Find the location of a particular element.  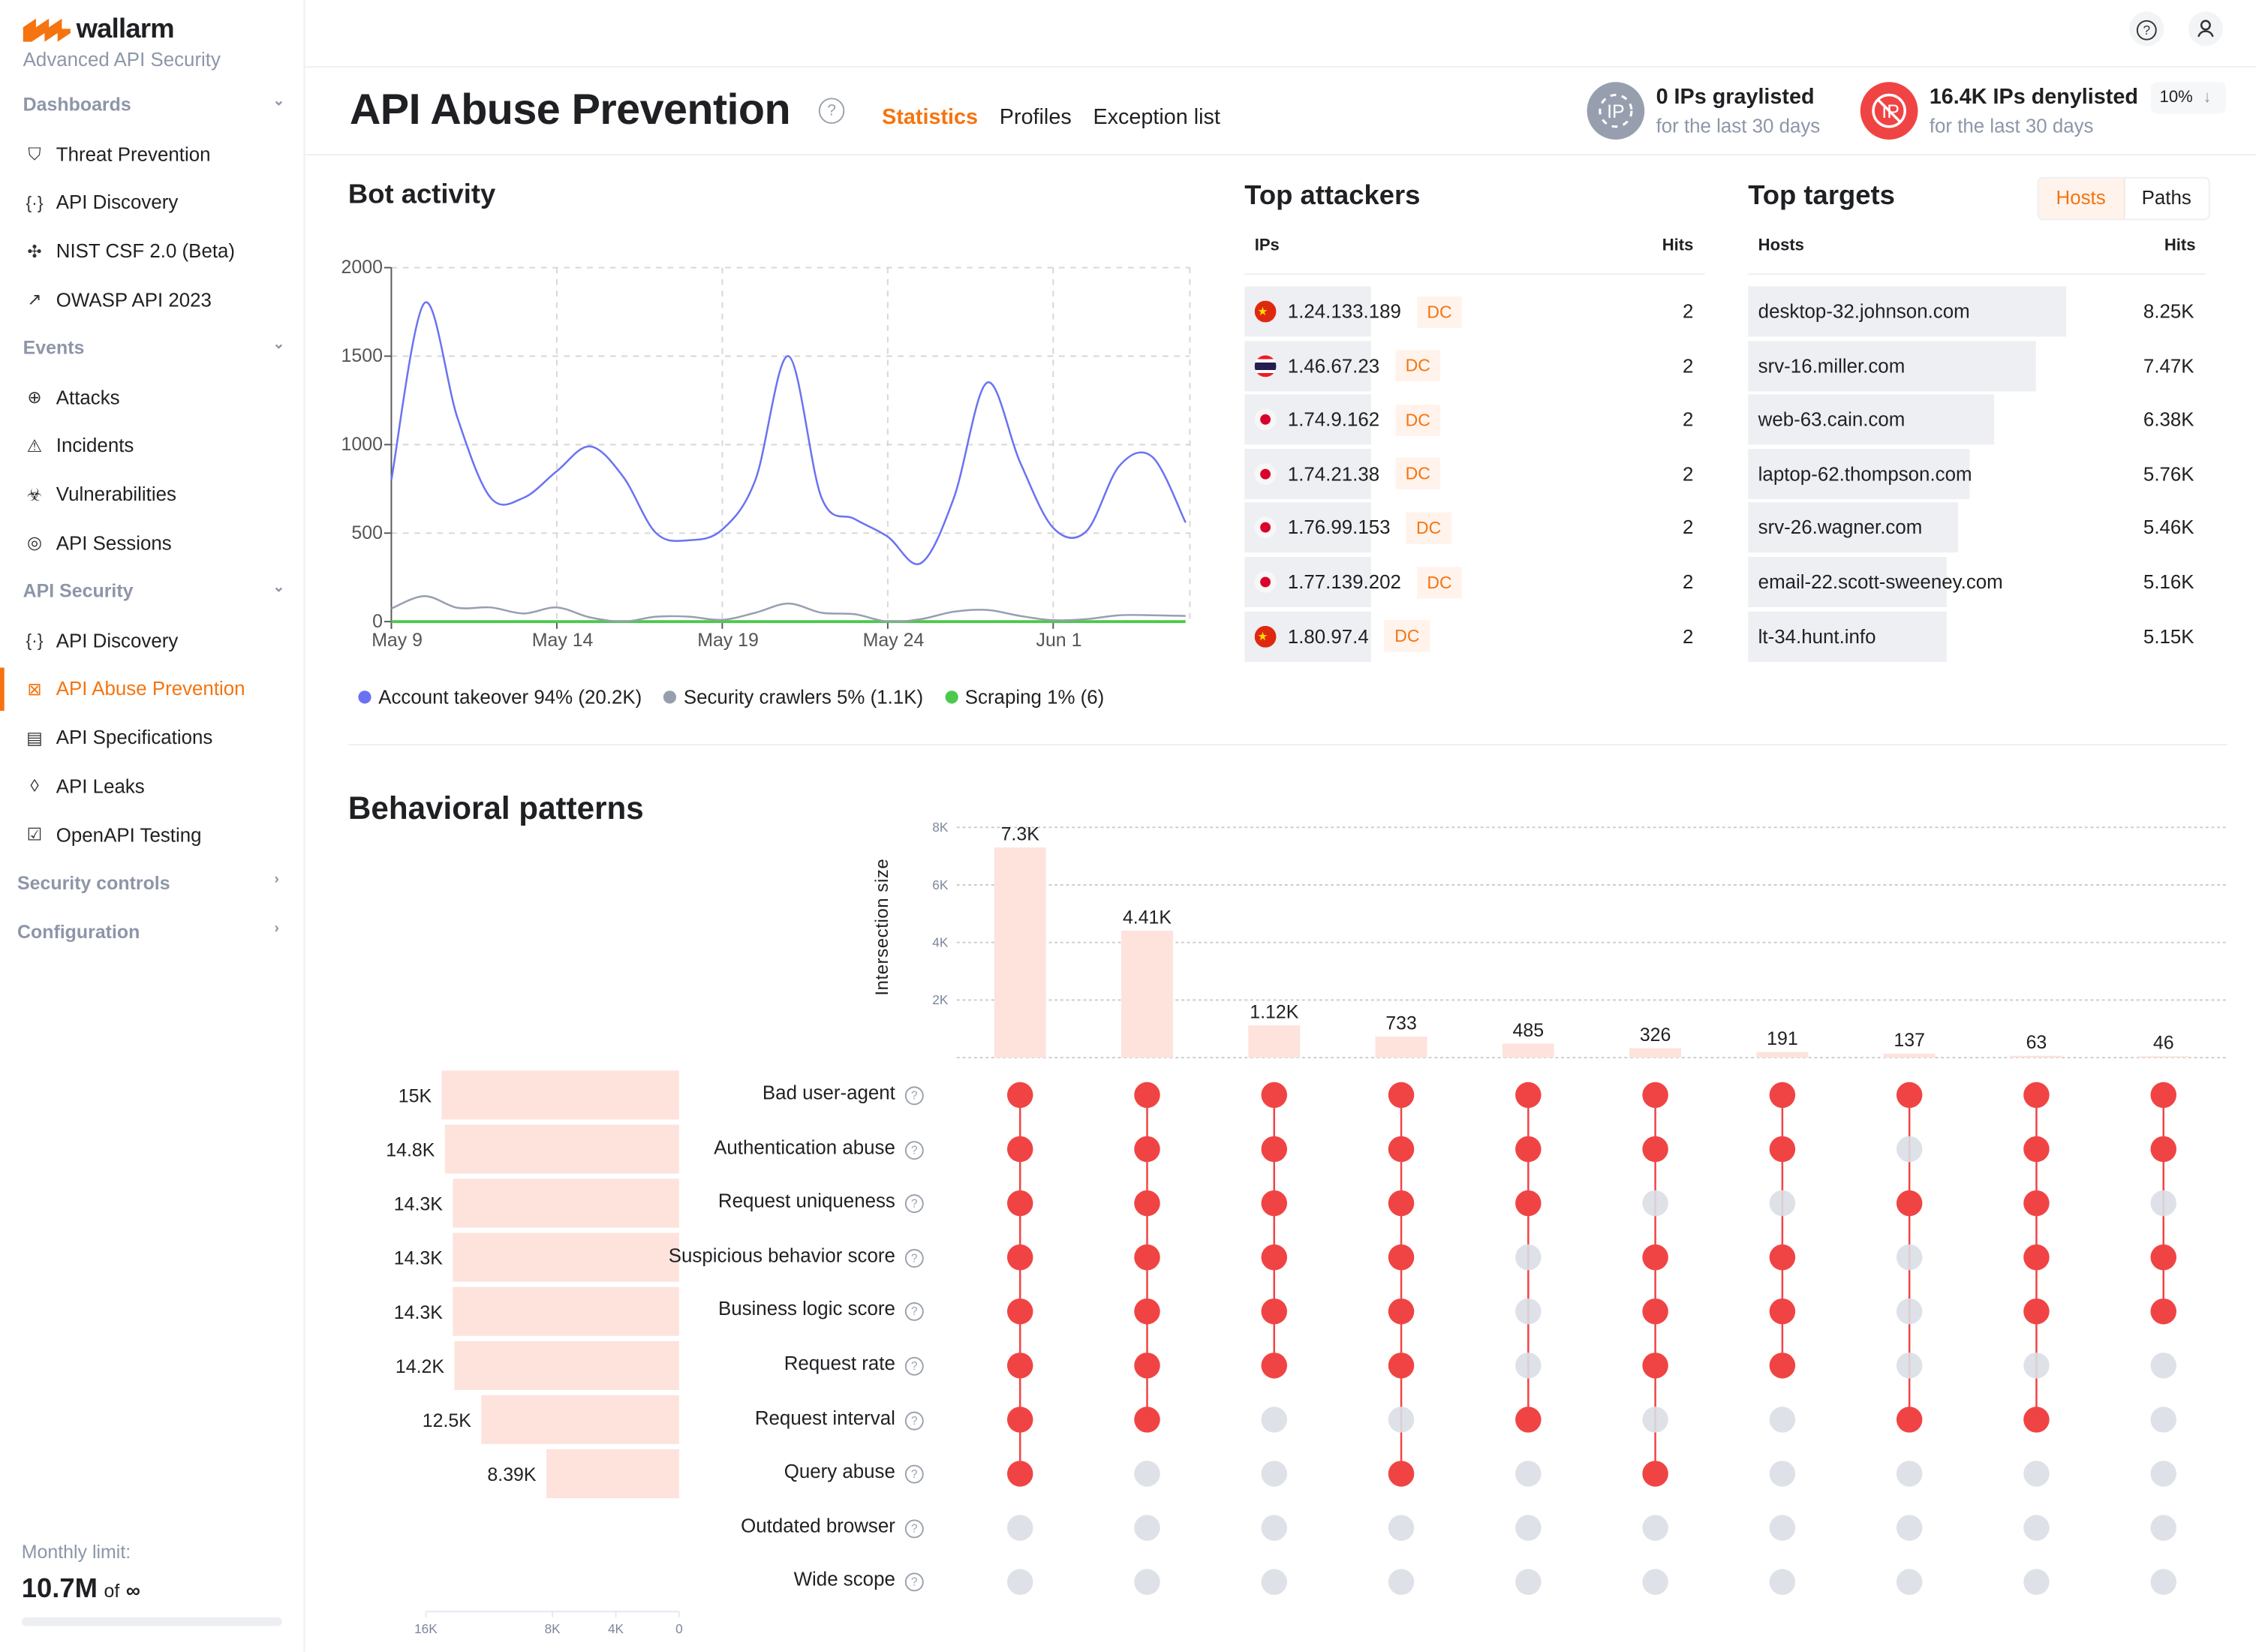

attacker-row: 1.74.21.38 DC 2 is located at coordinates (1474, 473).